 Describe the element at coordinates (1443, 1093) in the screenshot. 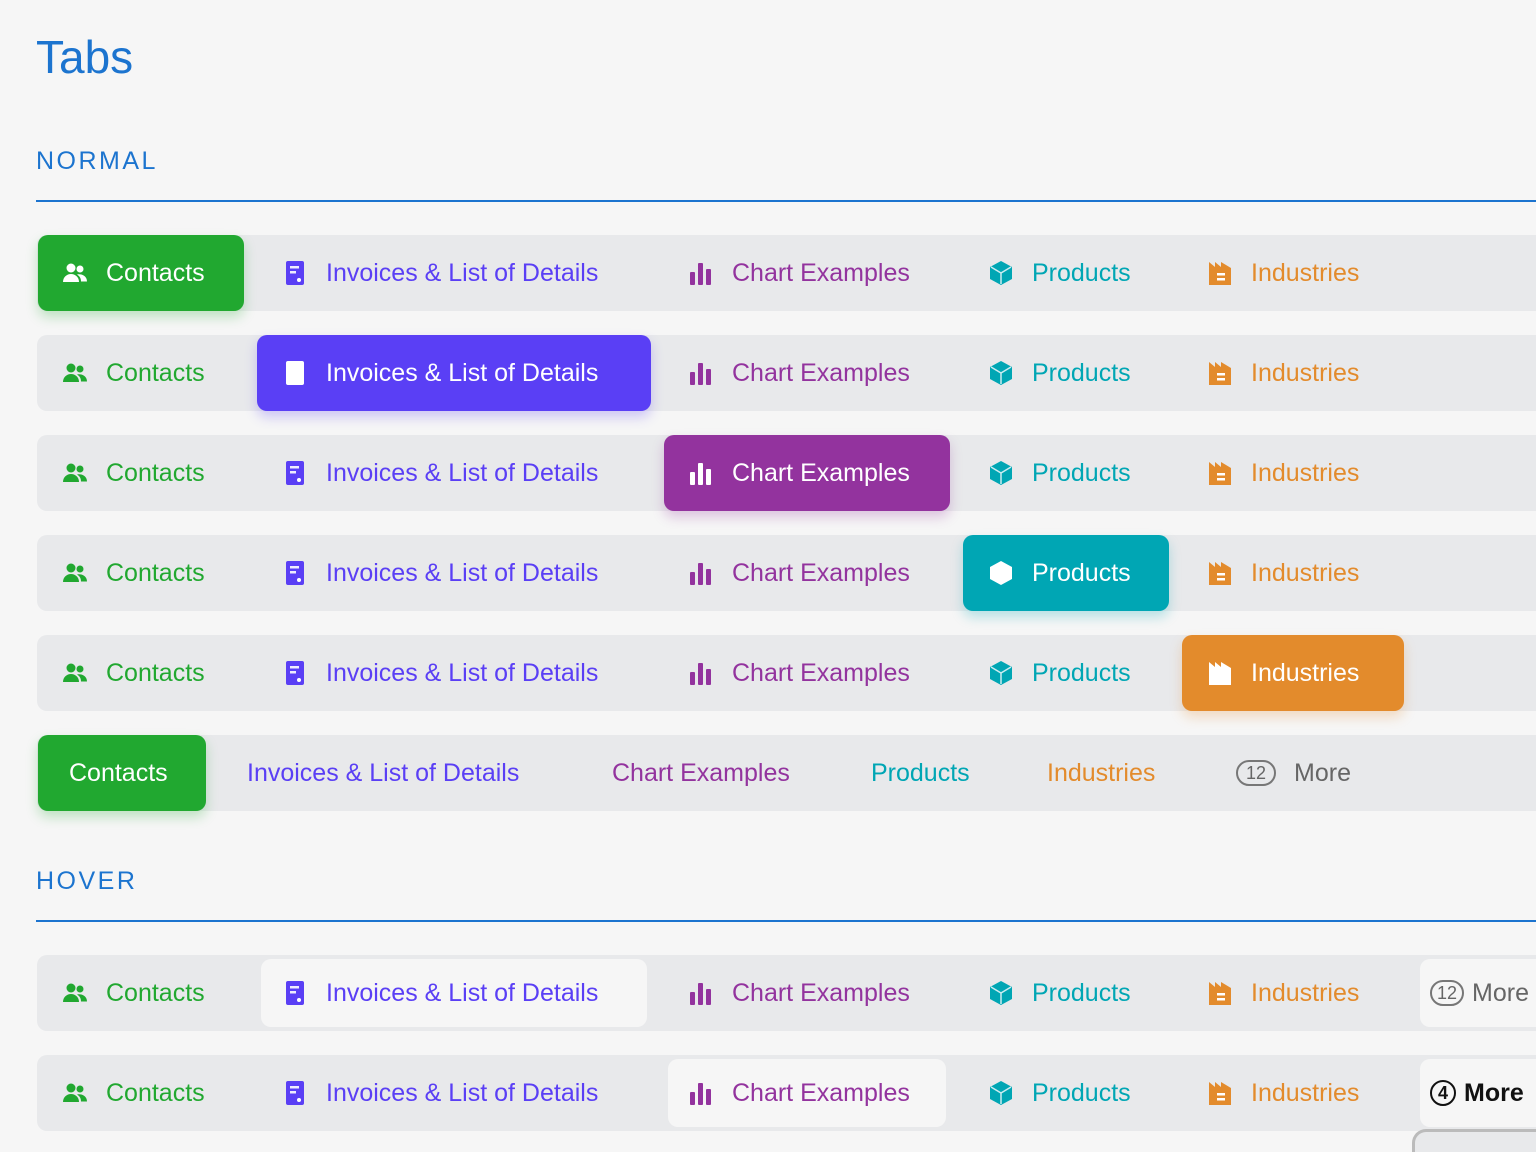

I see `count-badge: 4` at that location.